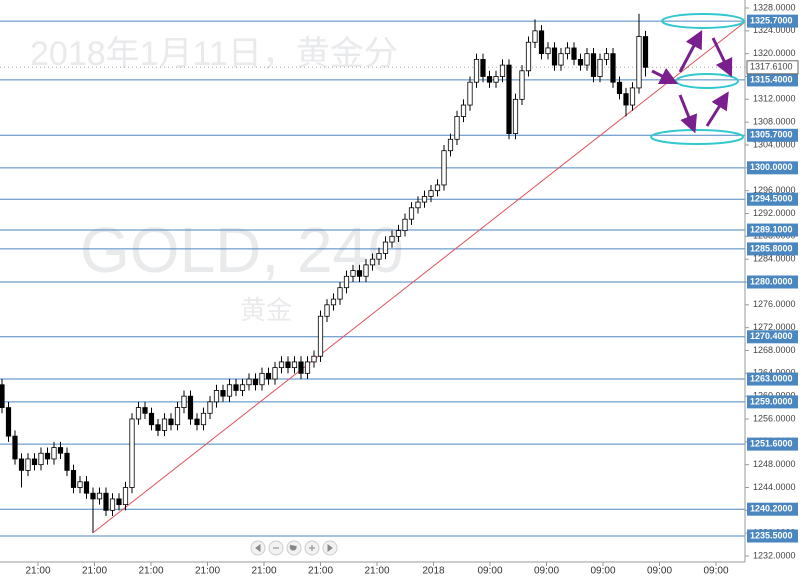  What do you see at coordinates (294, 548) in the screenshot?
I see `nav-buttons` at bounding box center [294, 548].